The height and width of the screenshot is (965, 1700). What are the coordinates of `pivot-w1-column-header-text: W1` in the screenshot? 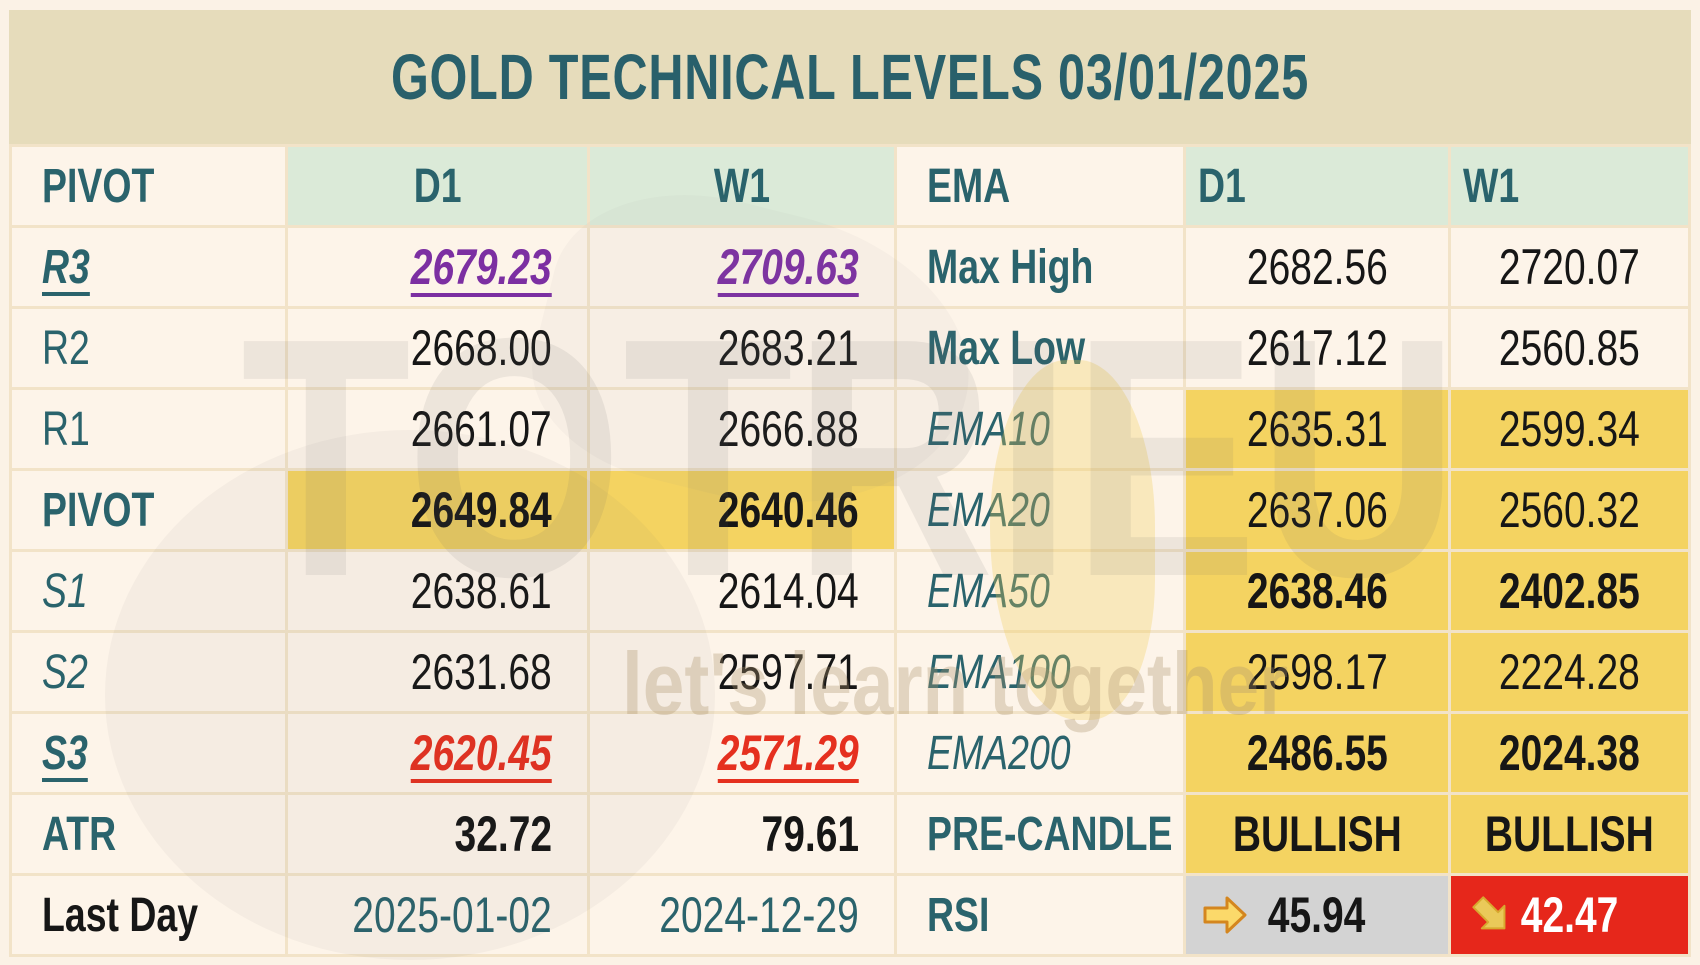 It's located at (742, 186).